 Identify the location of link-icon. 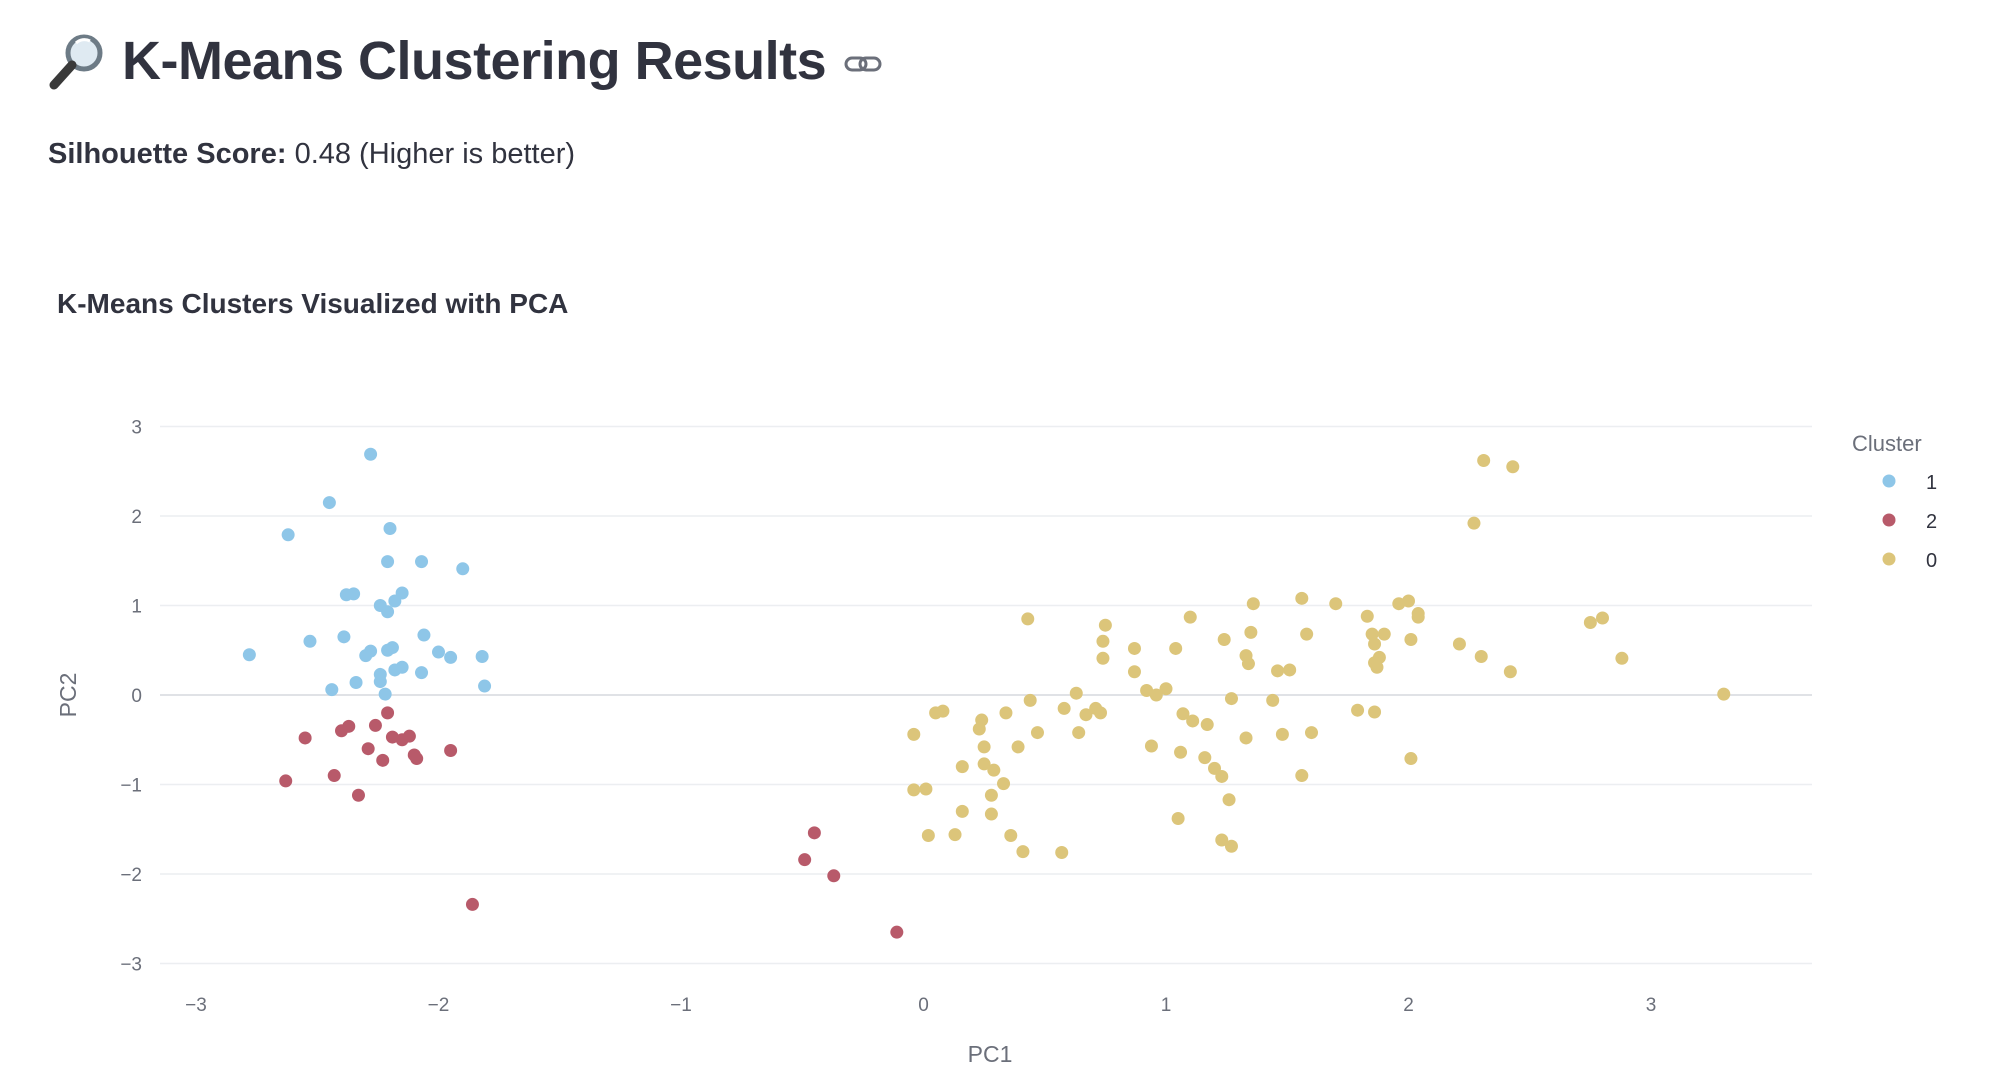
(863, 64).